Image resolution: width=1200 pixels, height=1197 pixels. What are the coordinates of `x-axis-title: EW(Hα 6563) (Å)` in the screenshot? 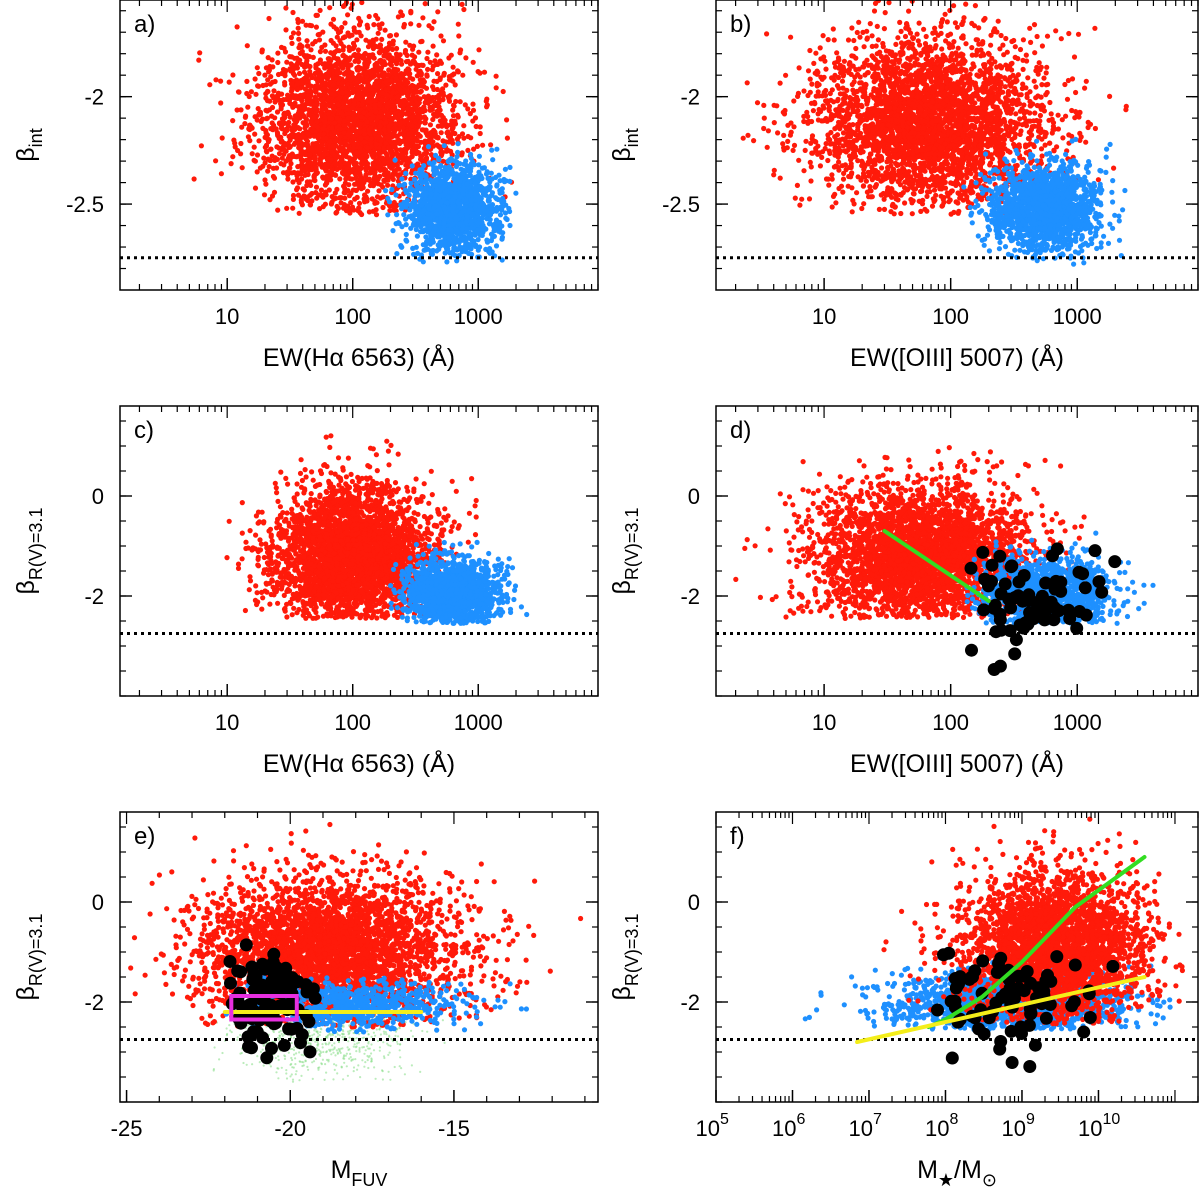 It's located at (359, 357).